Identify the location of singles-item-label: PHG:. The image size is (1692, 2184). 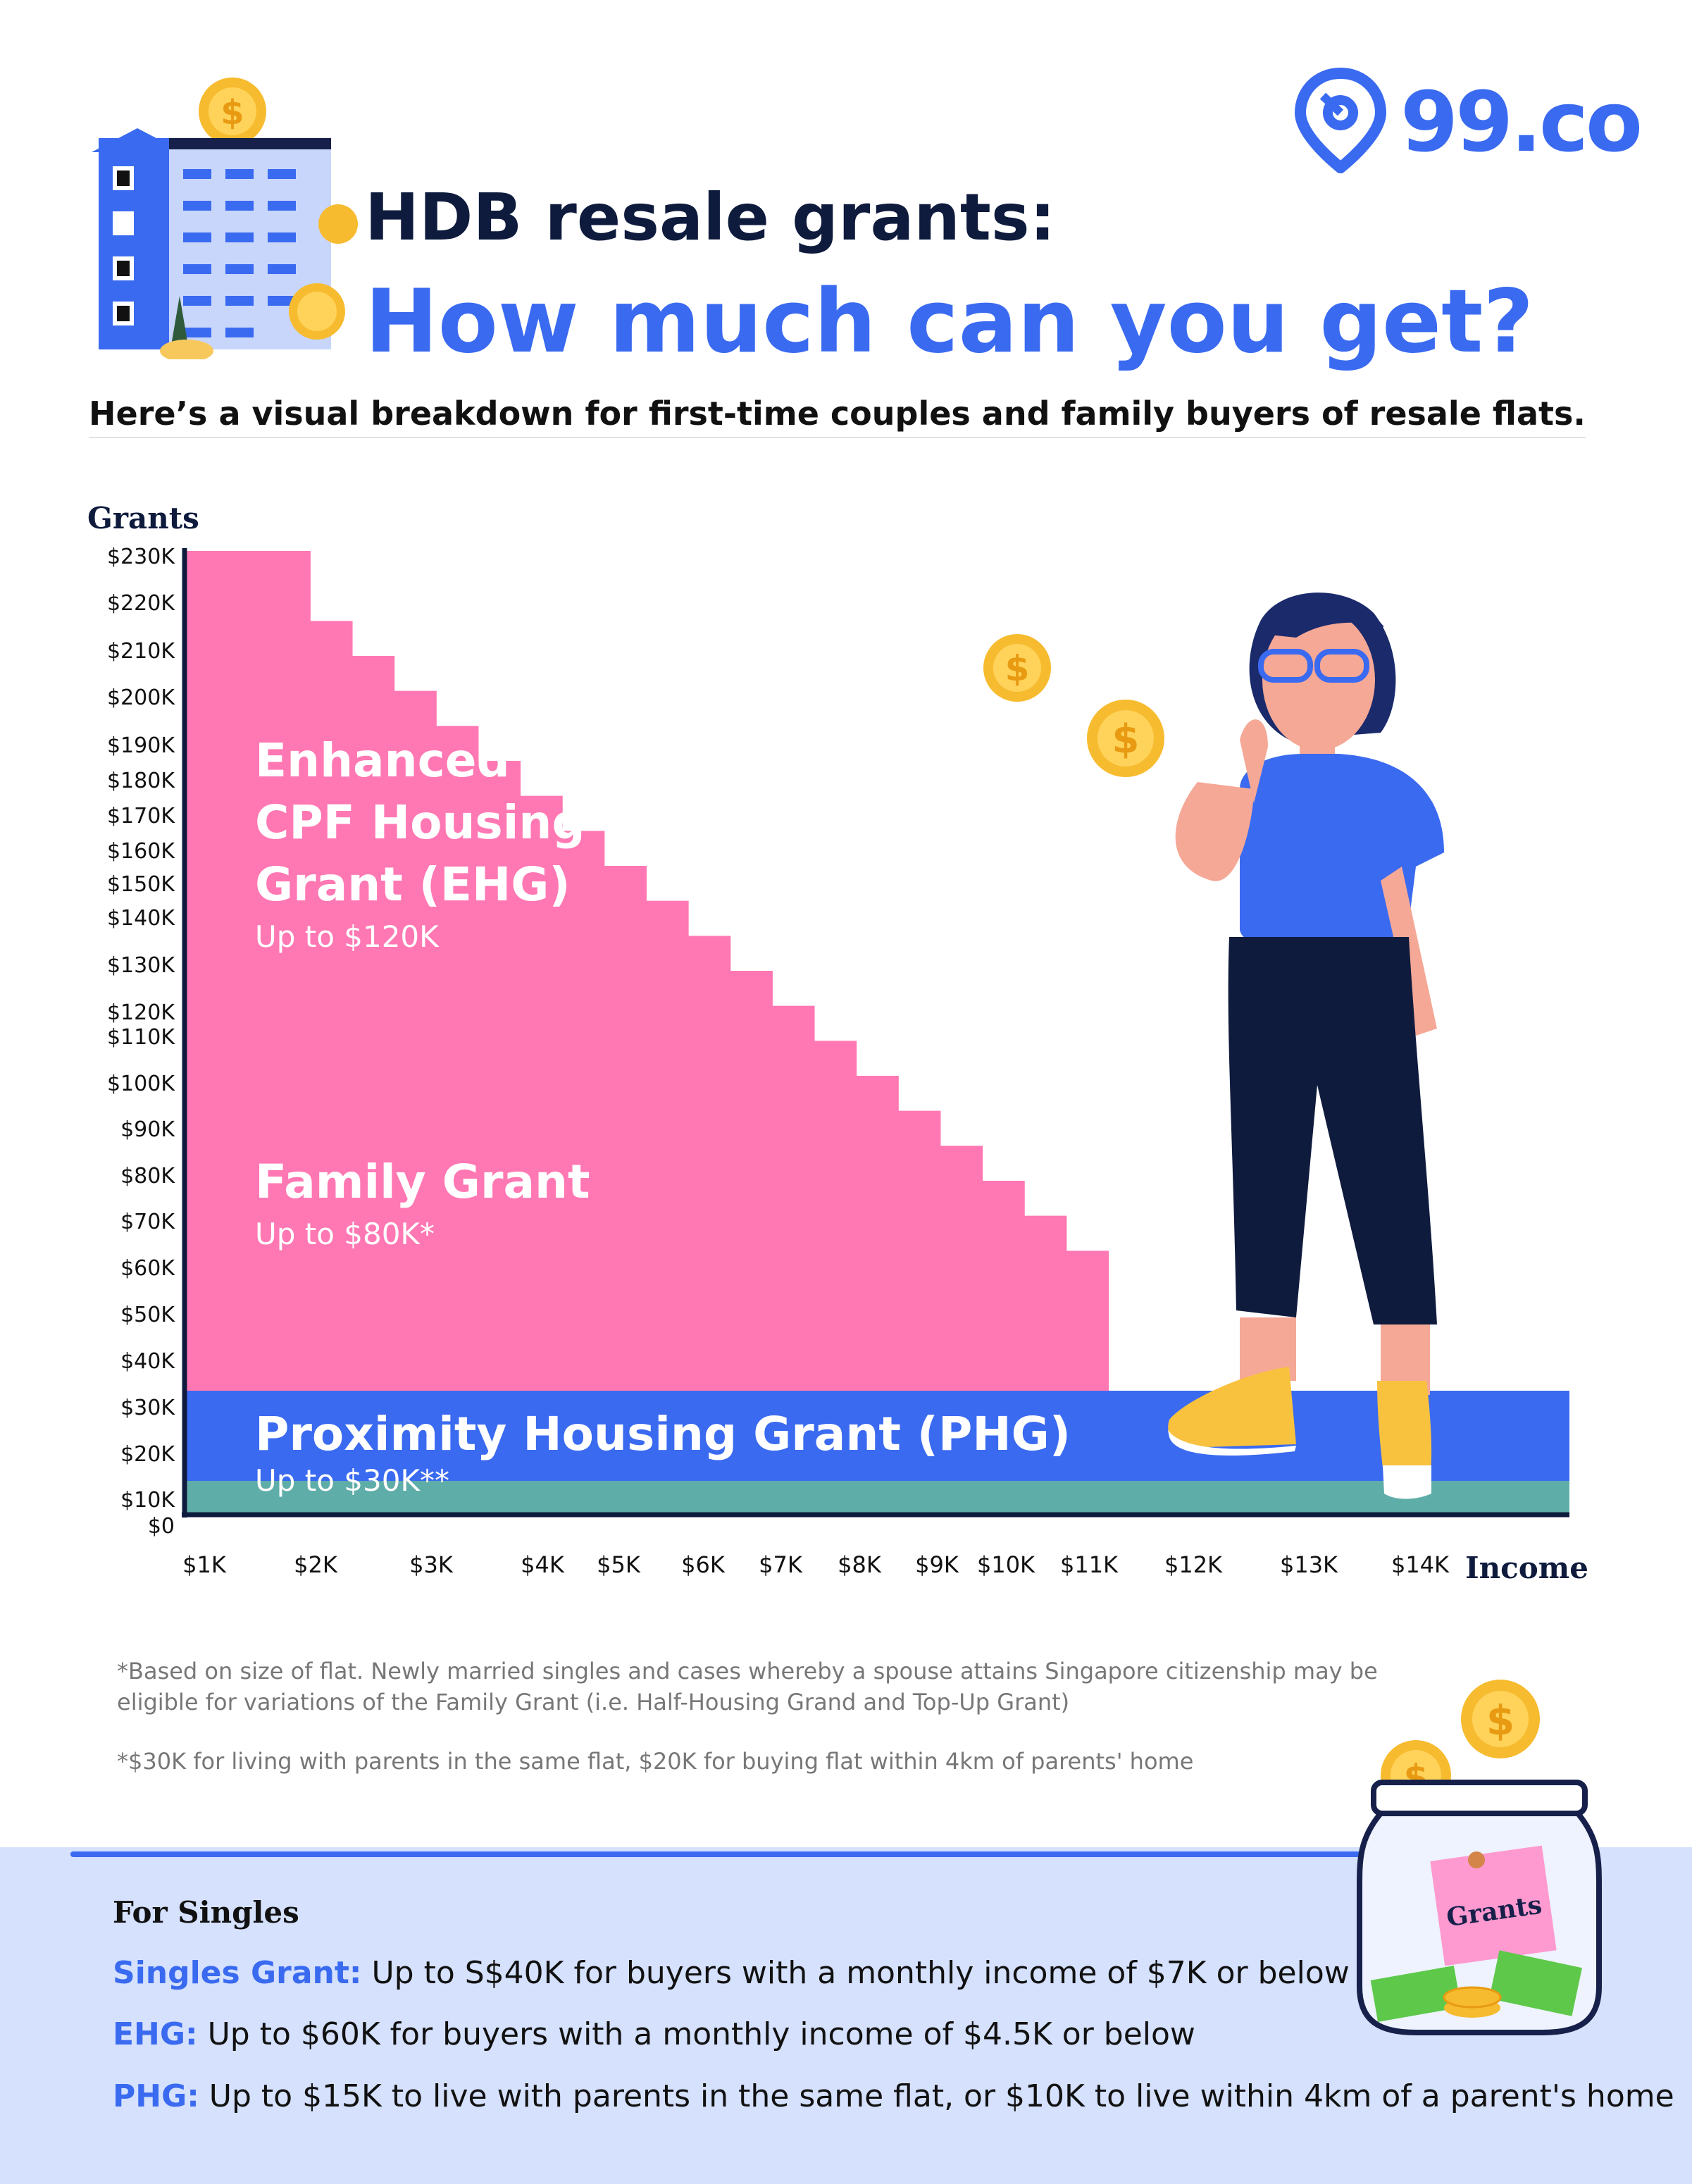
(156, 2096).